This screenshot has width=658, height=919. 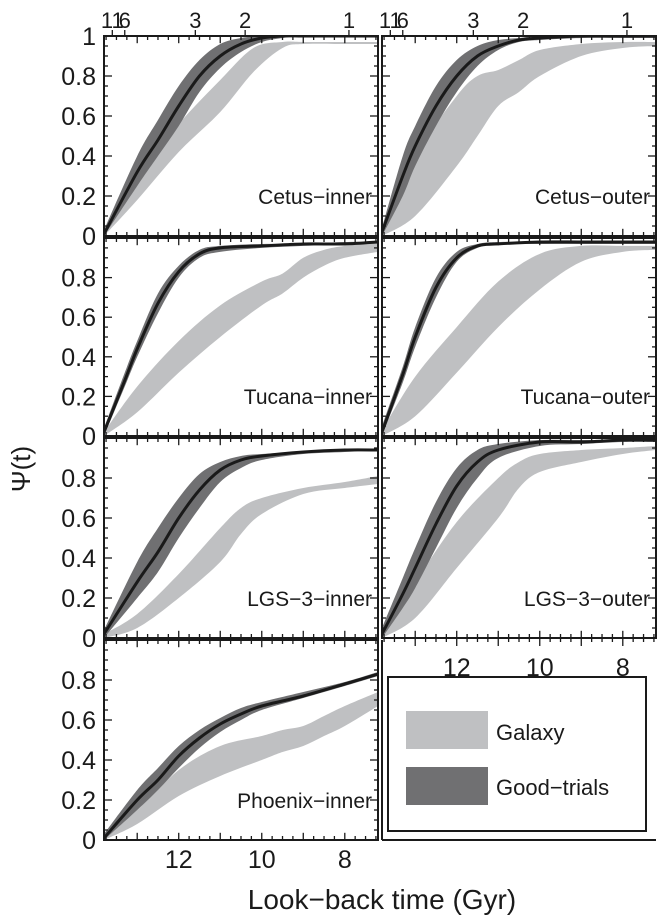 I want to click on panel-lgs-3-outer: LGS−3−outer, so click(x=519, y=538).